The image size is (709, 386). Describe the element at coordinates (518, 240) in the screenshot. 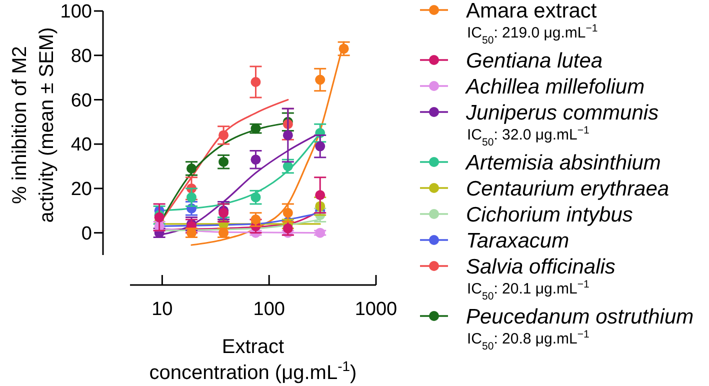

I see `legend-label: Taraxacum` at that location.